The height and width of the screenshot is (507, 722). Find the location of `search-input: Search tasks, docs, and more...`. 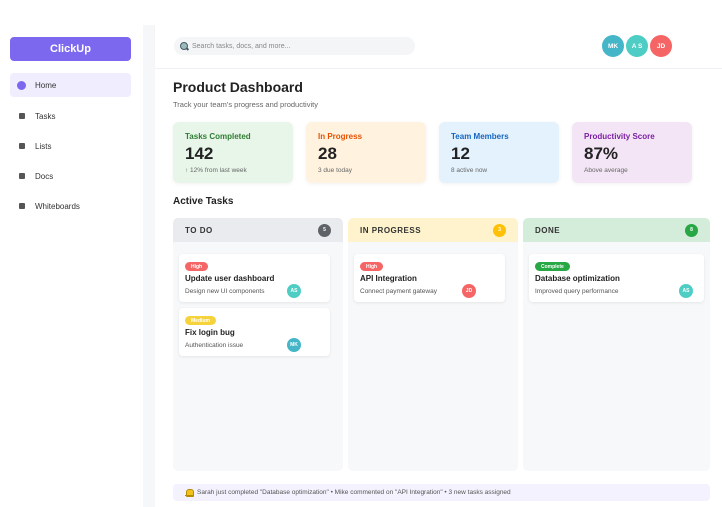

search-input: Search tasks, docs, and more... is located at coordinates (294, 46).